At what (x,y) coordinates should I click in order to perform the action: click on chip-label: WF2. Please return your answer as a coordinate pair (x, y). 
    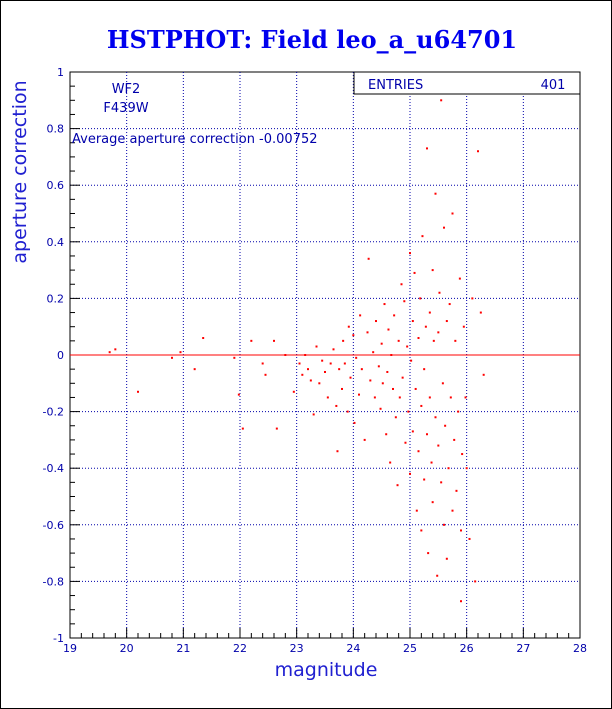
    Looking at the image, I should click on (126, 89).